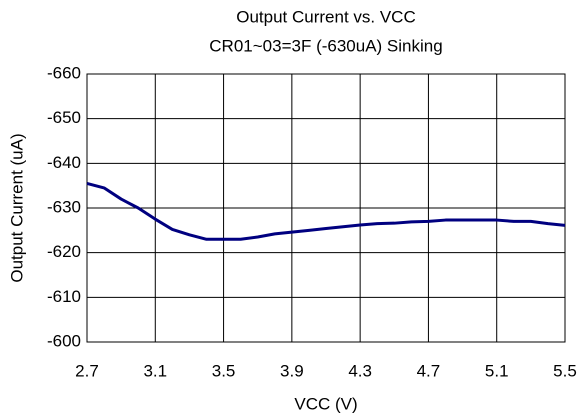  Describe the element at coordinates (325, 403) in the screenshot. I see `x-axis-label: VCC (V)` at that location.